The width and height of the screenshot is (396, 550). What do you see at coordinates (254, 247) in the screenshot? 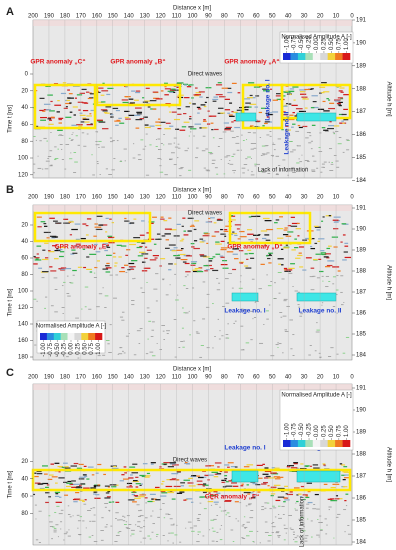
I see `annotation: GPR anomaly „D“` at bounding box center [254, 247].